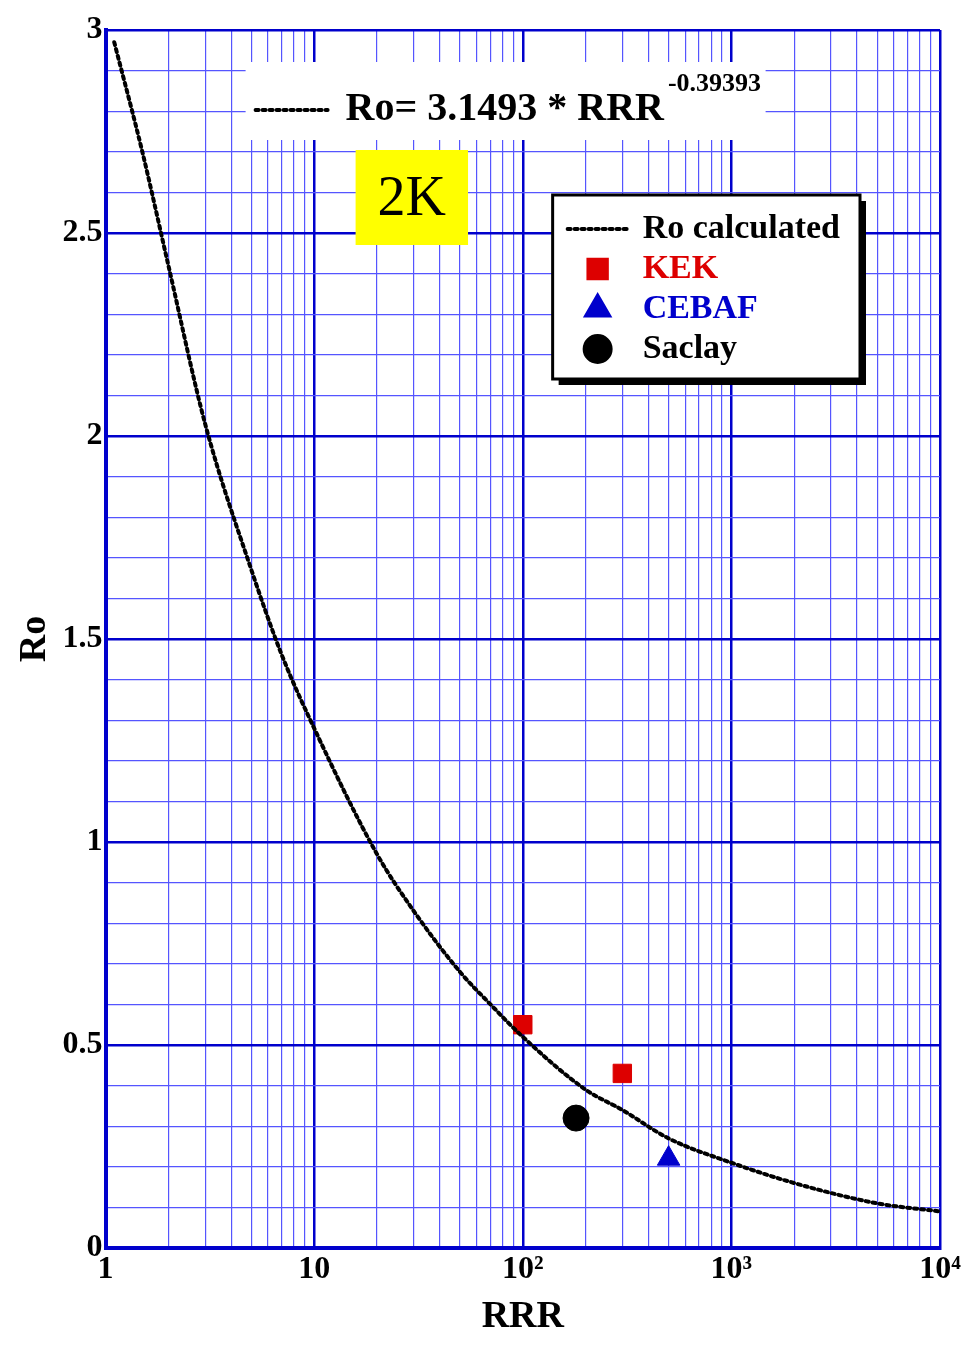 Image resolution: width=970 pixels, height=1352 pixels. What do you see at coordinates (82, 230) in the screenshot?
I see `y-tick-label: 2.5` at bounding box center [82, 230].